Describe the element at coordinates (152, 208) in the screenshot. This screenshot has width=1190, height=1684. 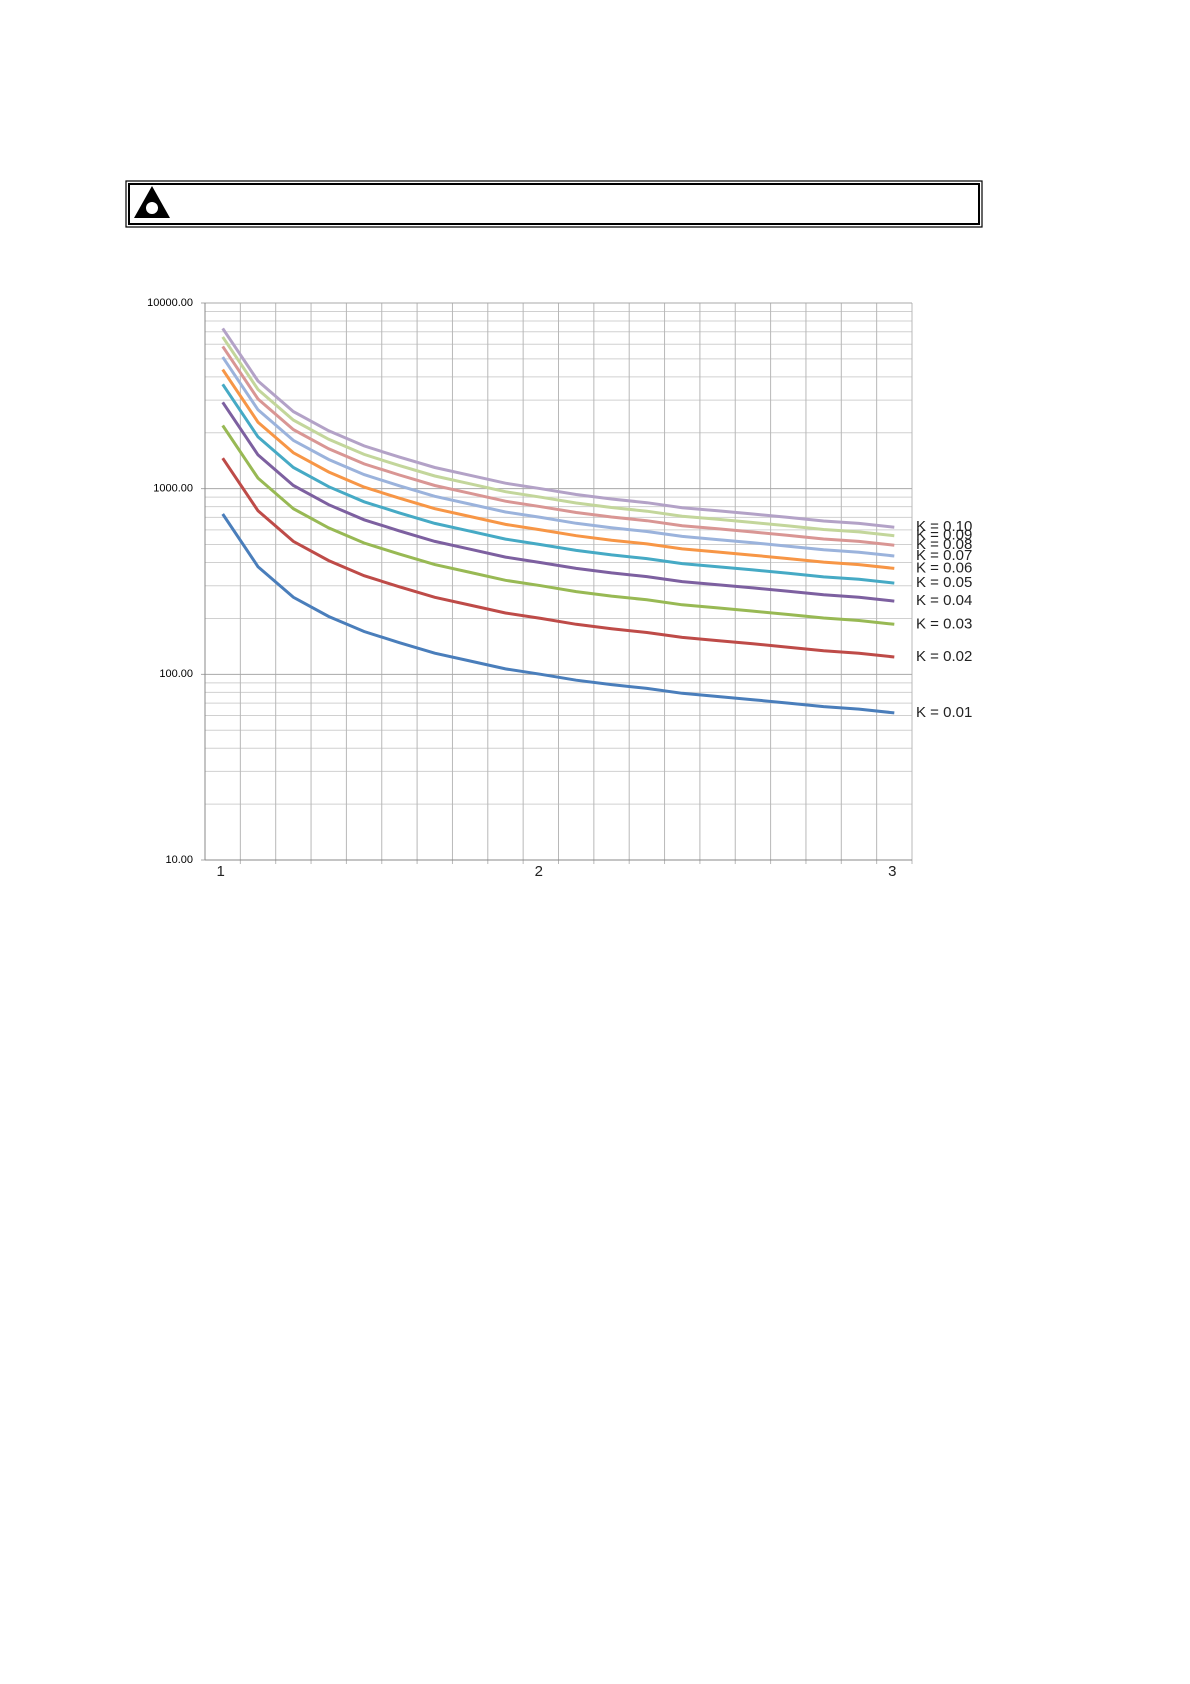
I see `warning-icon-dot` at that location.